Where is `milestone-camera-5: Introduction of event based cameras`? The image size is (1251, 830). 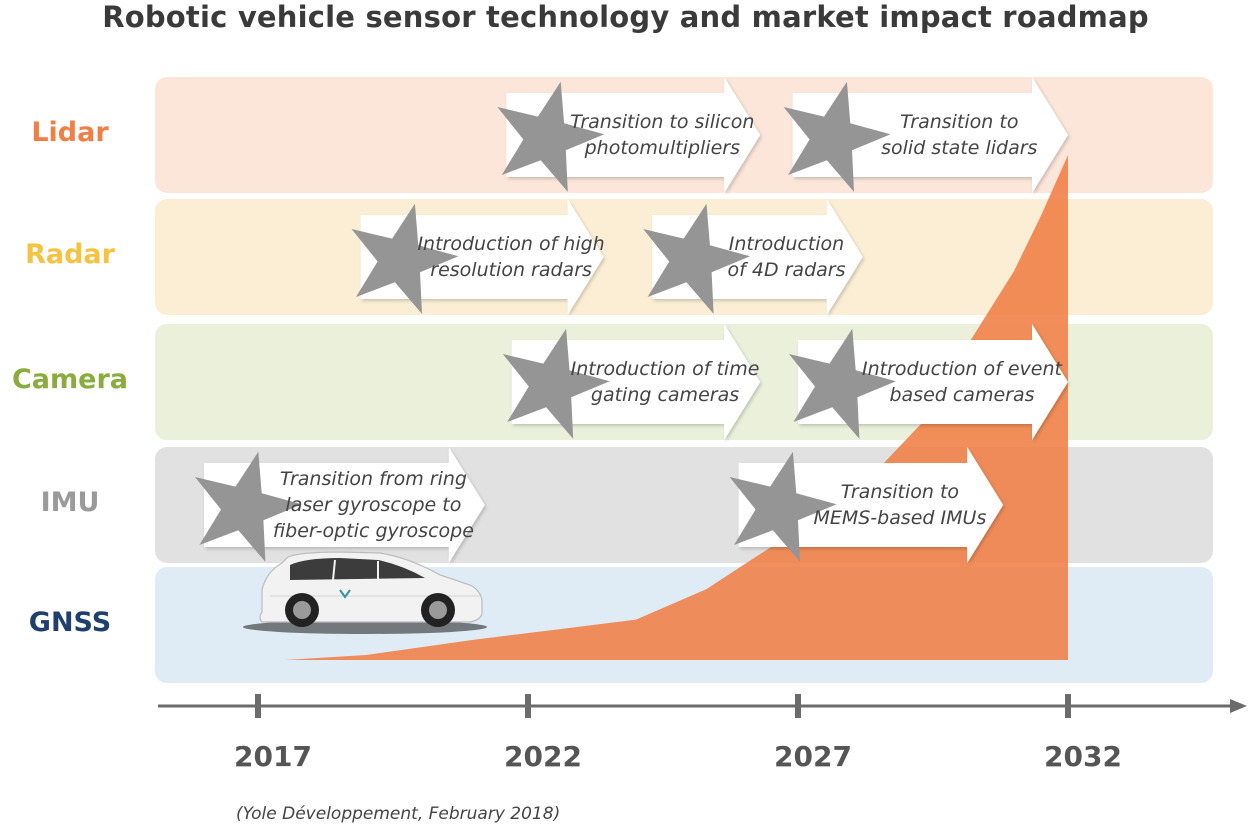 milestone-camera-5: Introduction of event based cameras is located at coordinates (928, 382).